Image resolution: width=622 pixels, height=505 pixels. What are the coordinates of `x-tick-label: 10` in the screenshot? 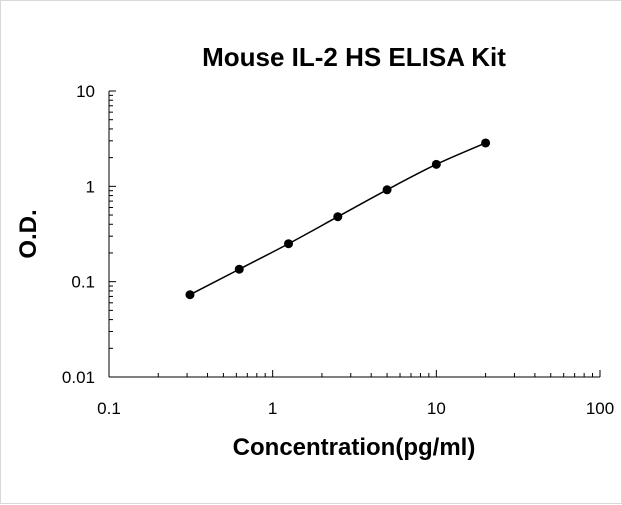 It's located at (436, 408).